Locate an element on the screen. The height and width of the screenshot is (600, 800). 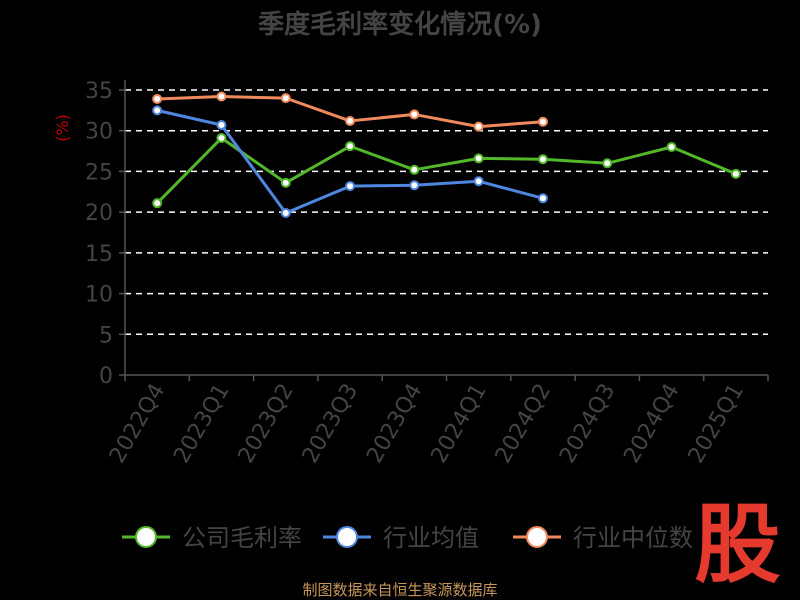
x-tick-label: 2023Q2 is located at coordinates (266, 424).